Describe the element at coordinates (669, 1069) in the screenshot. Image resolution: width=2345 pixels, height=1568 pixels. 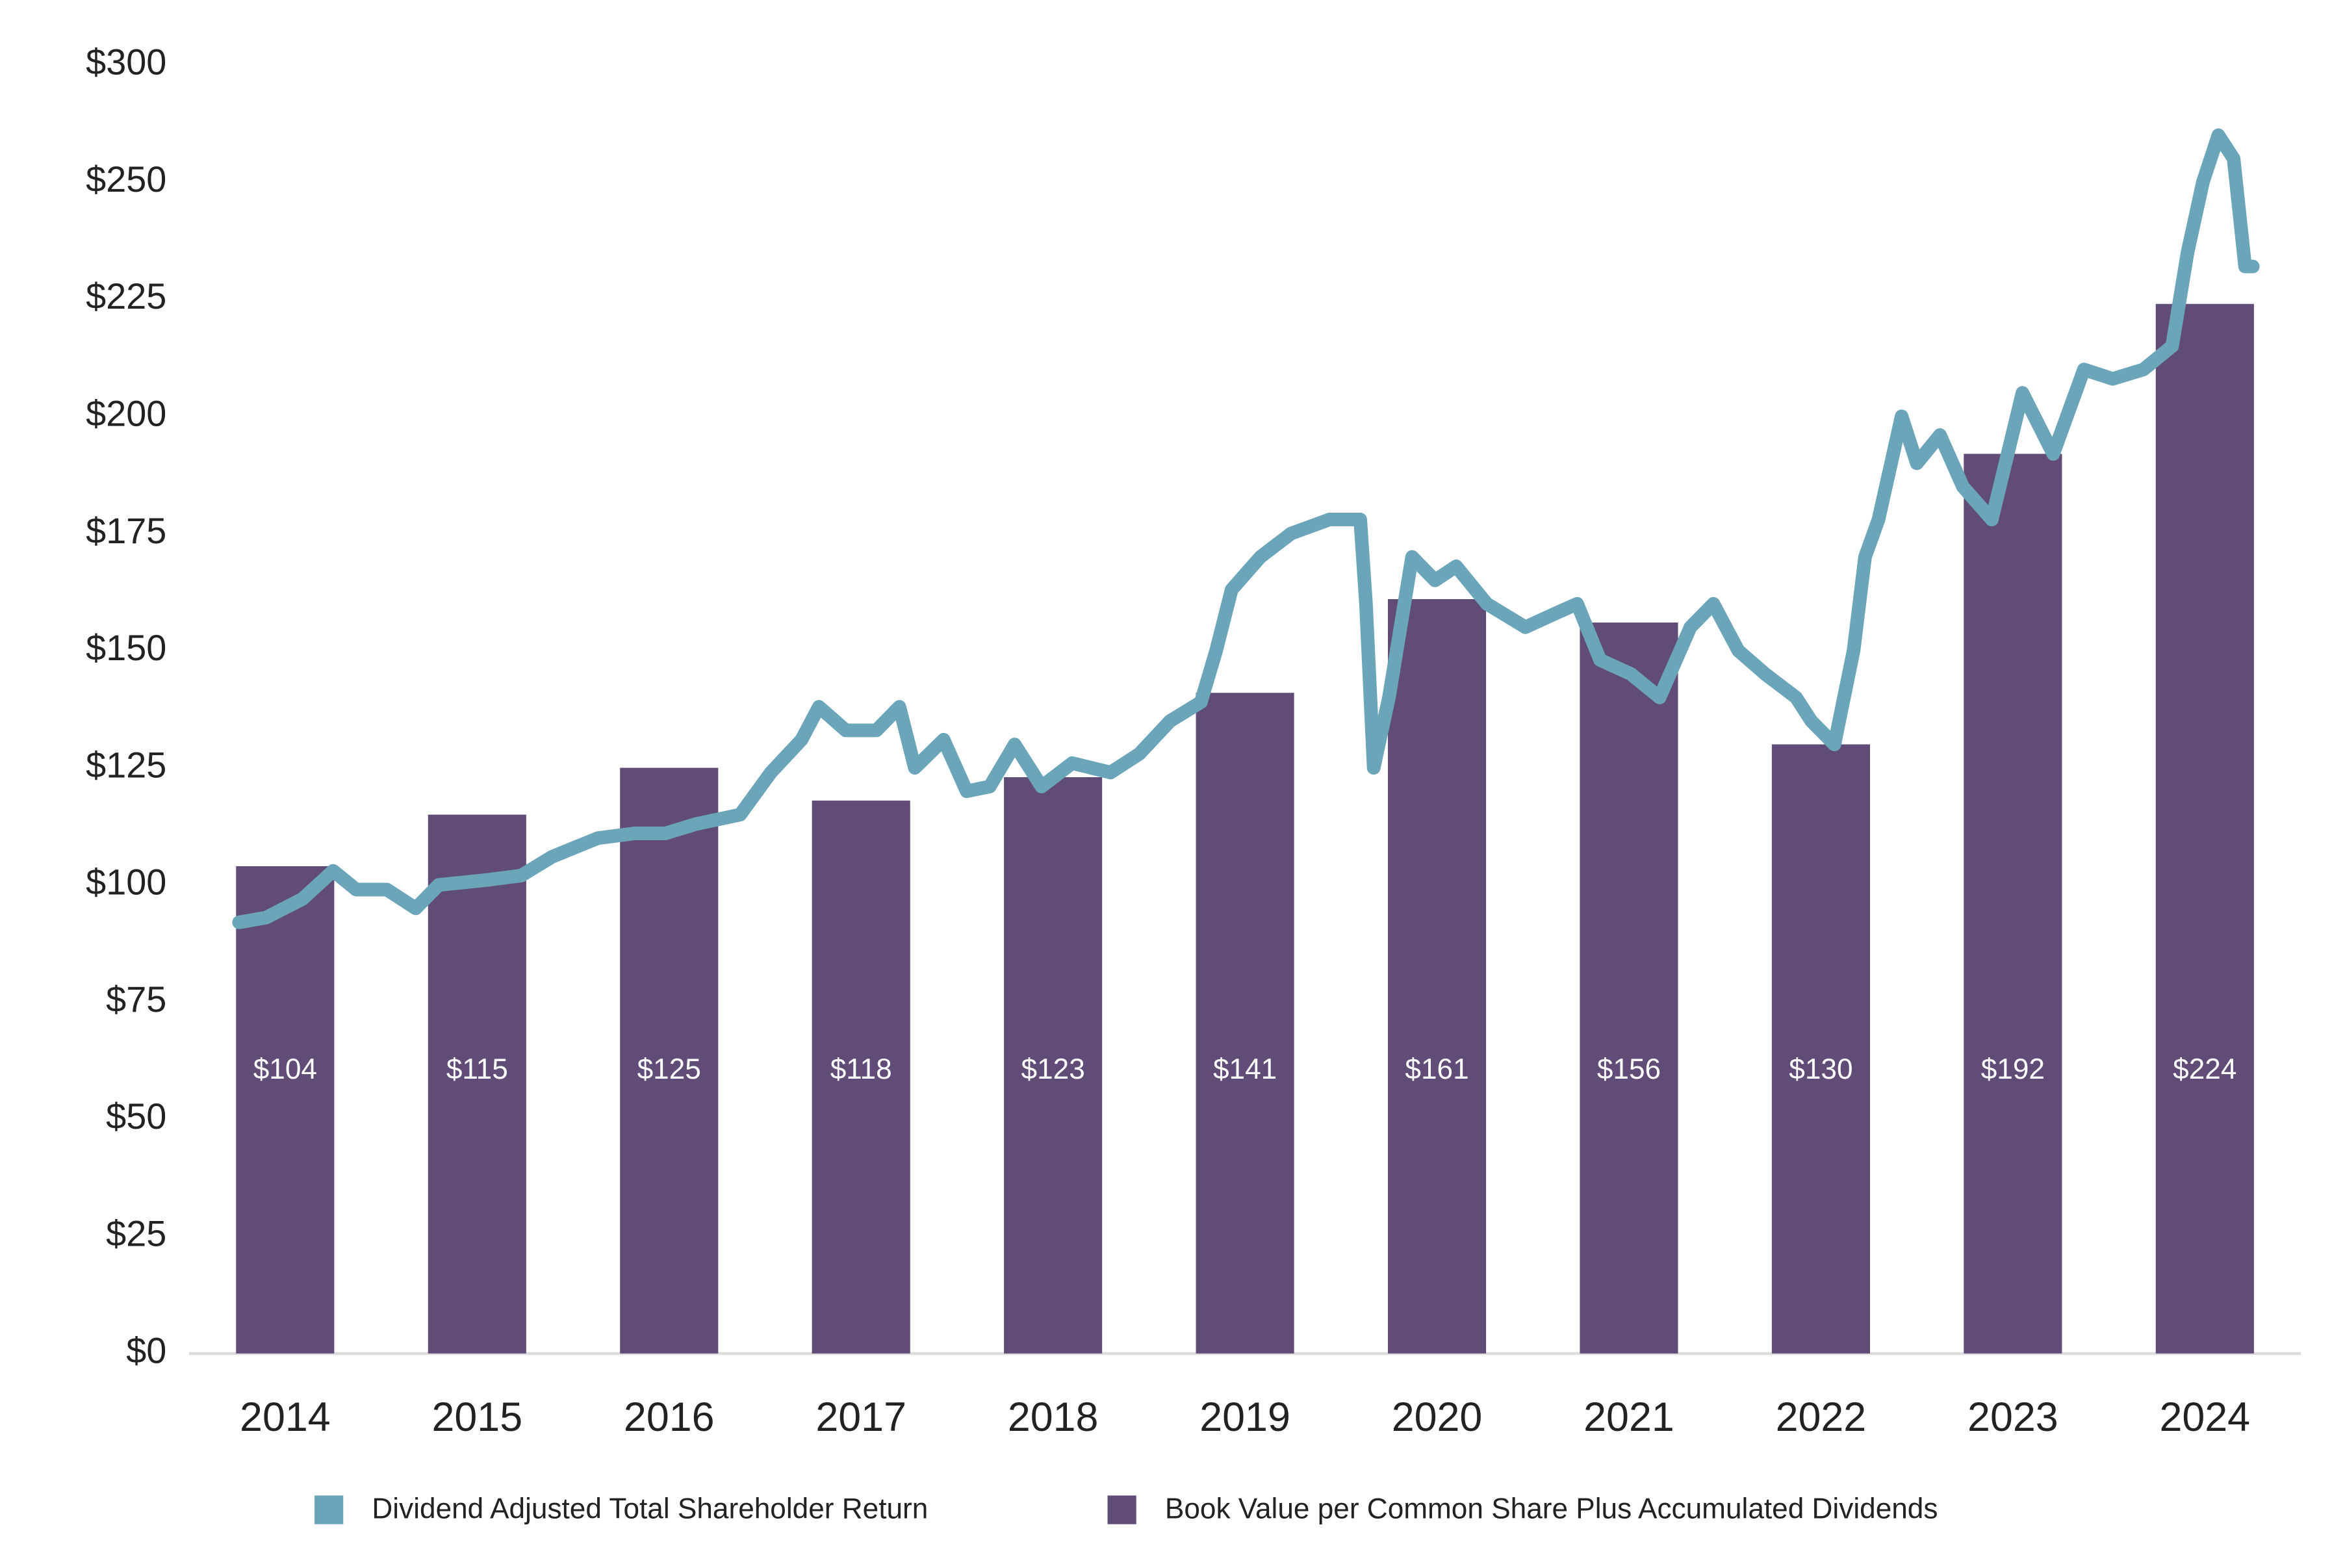
I see `bar-value-label: $125` at that location.